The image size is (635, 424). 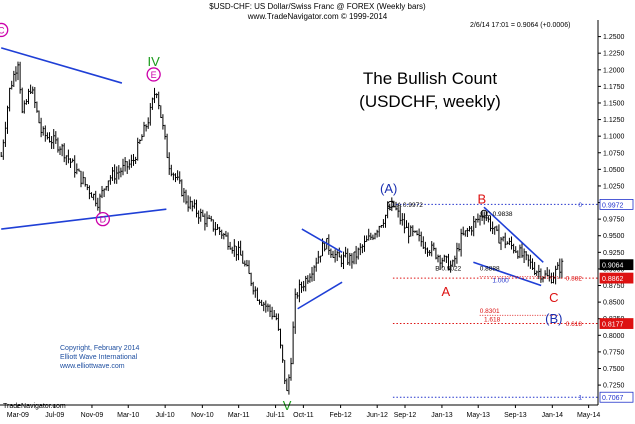 What do you see at coordinates (239, 415) in the screenshot?
I see `x-tick-label: Mar-11` at bounding box center [239, 415].